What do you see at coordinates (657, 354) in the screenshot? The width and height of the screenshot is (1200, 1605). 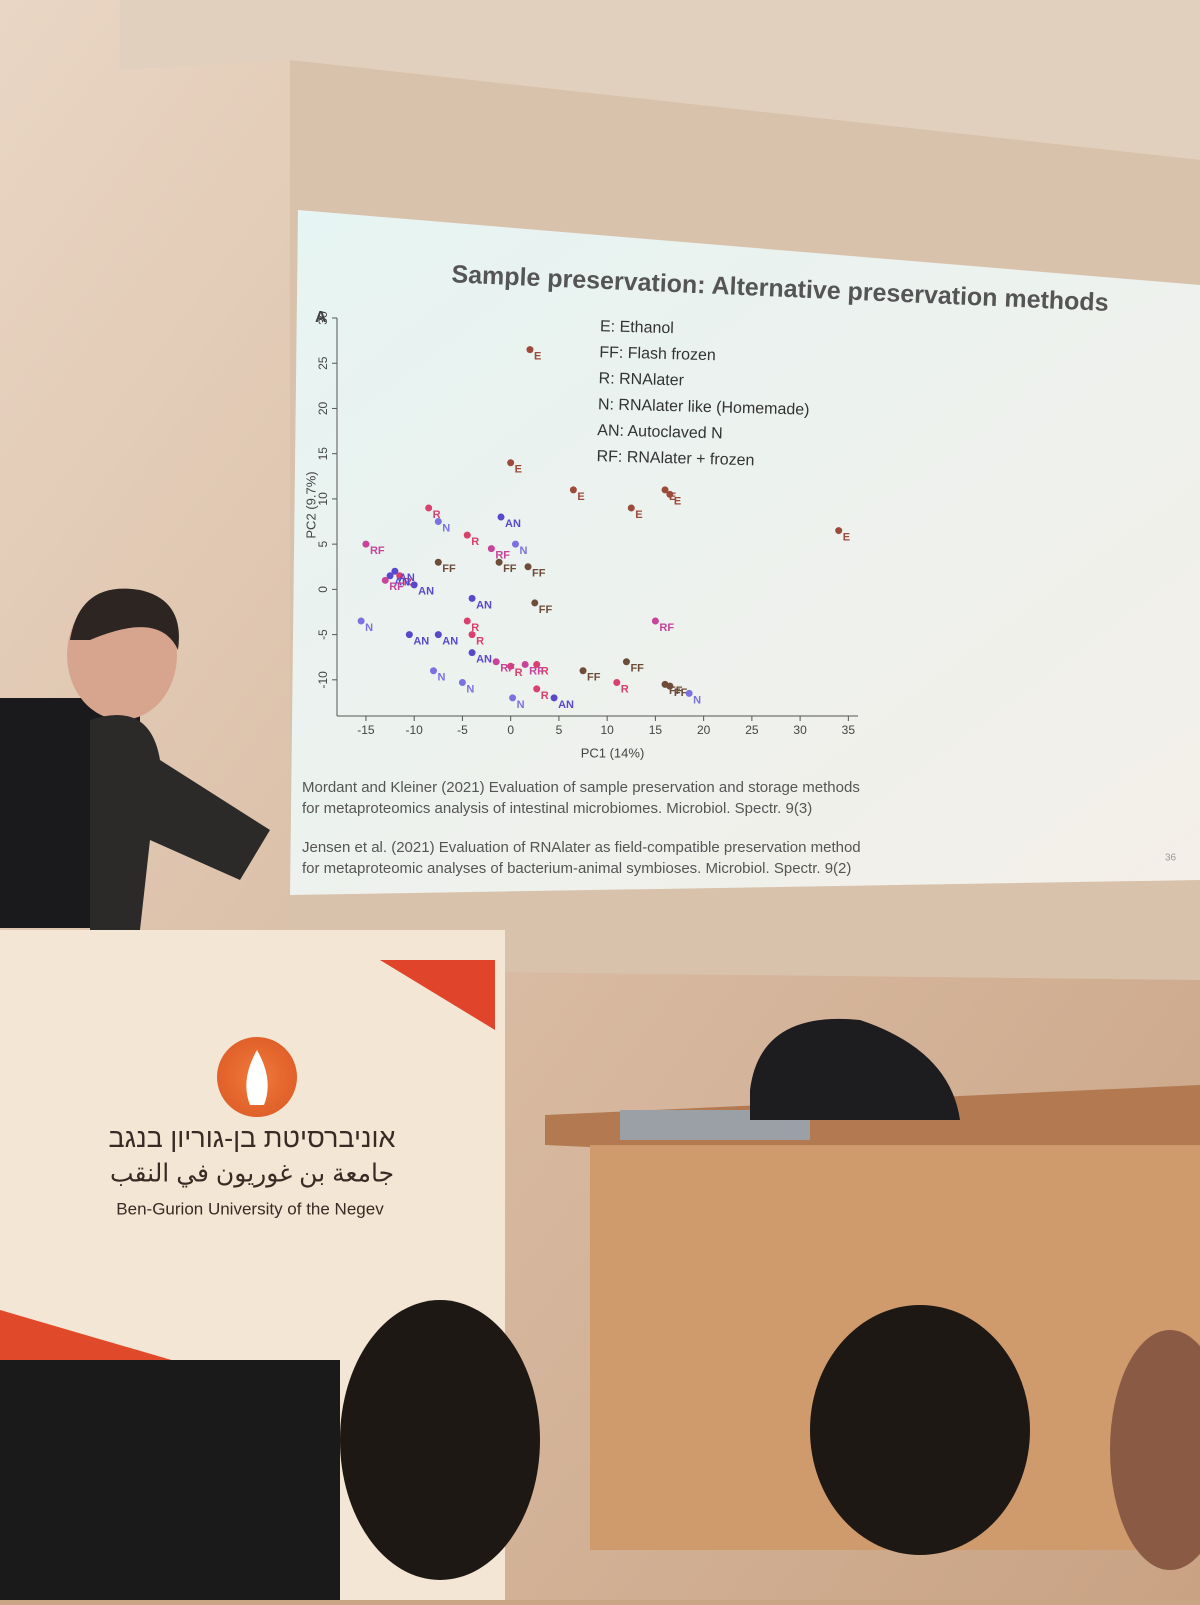 I see `legend-entry: FF: Flash frozen` at bounding box center [657, 354].